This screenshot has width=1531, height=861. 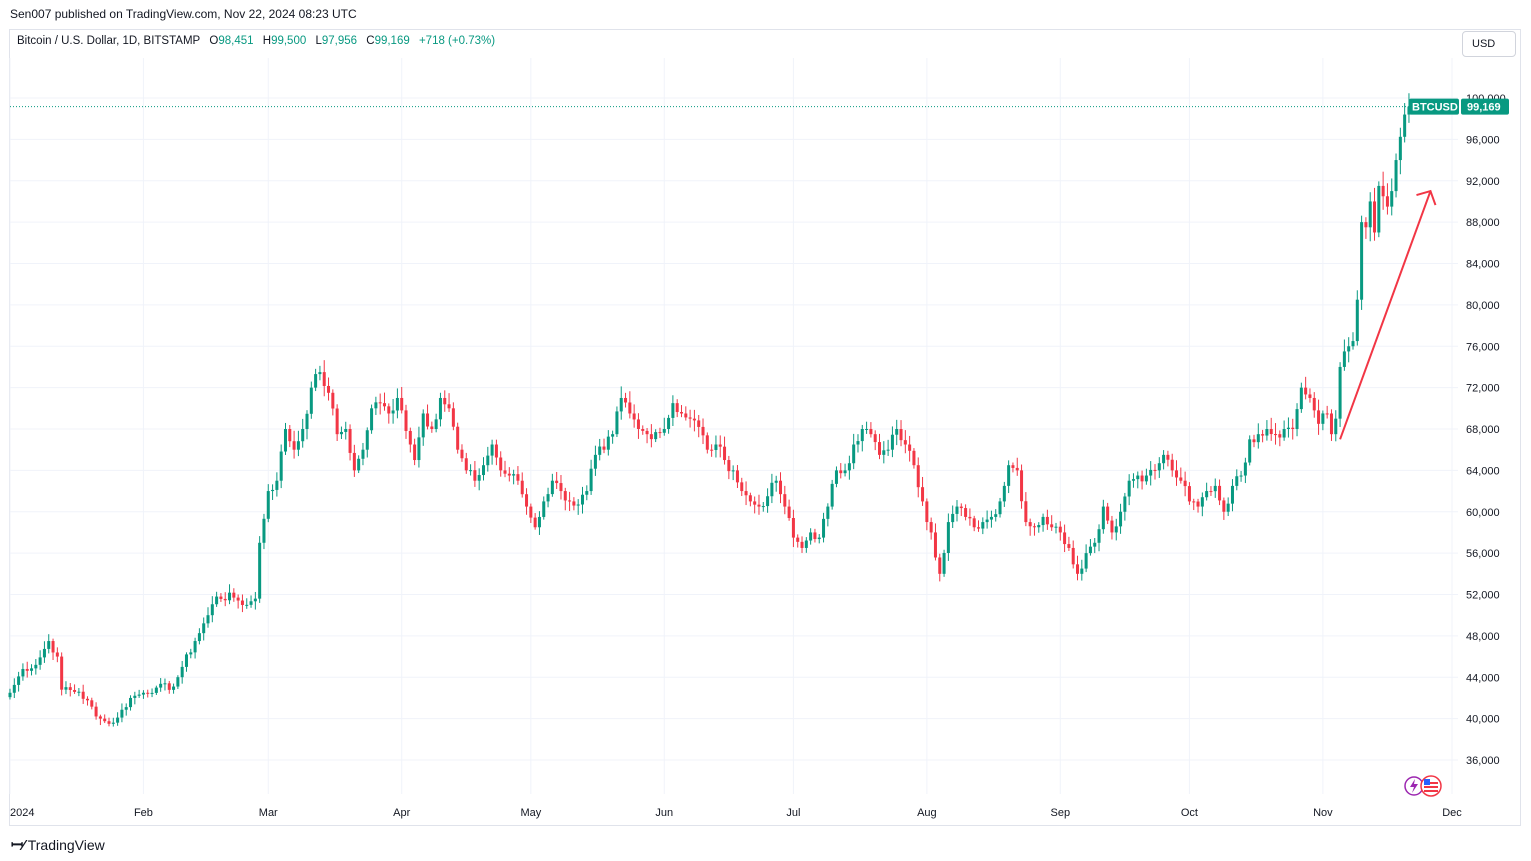 I want to click on y-tick-label: 68,000, so click(x=1483, y=430).